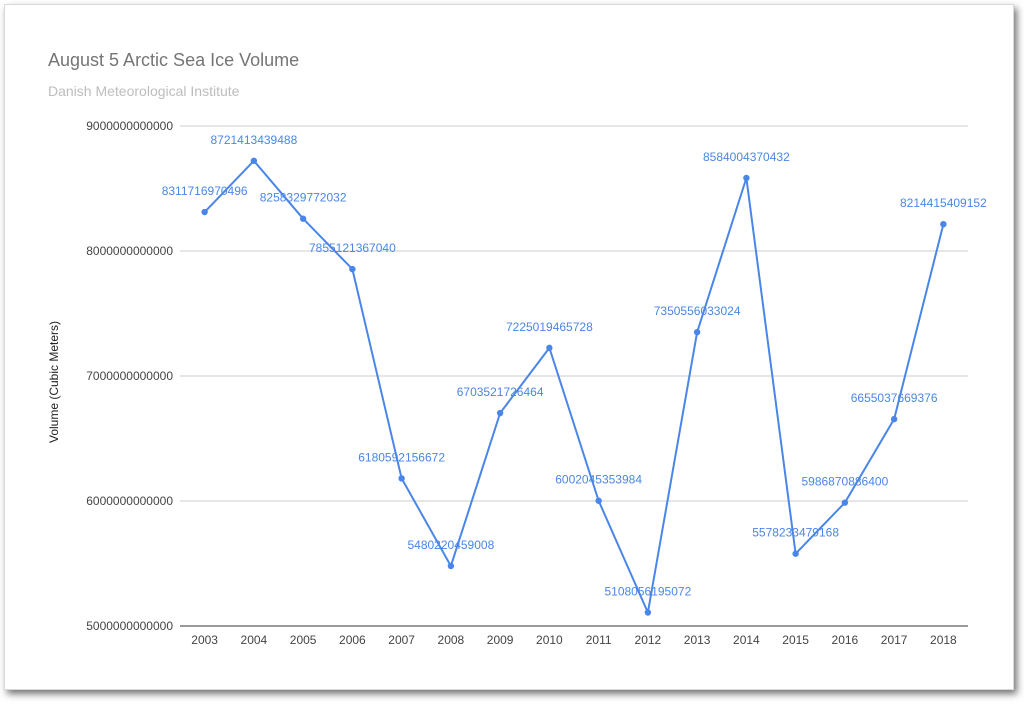  Describe the element at coordinates (352, 640) in the screenshot. I see `x-tick-label: 2006` at that location.